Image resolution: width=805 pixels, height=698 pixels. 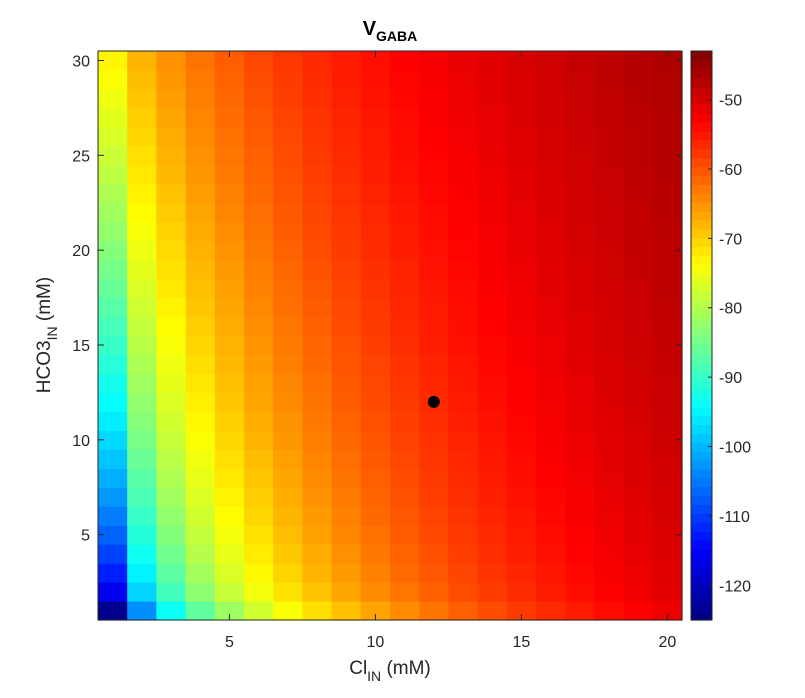 I want to click on chart-title-subscript: GABA, so click(x=396, y=36).